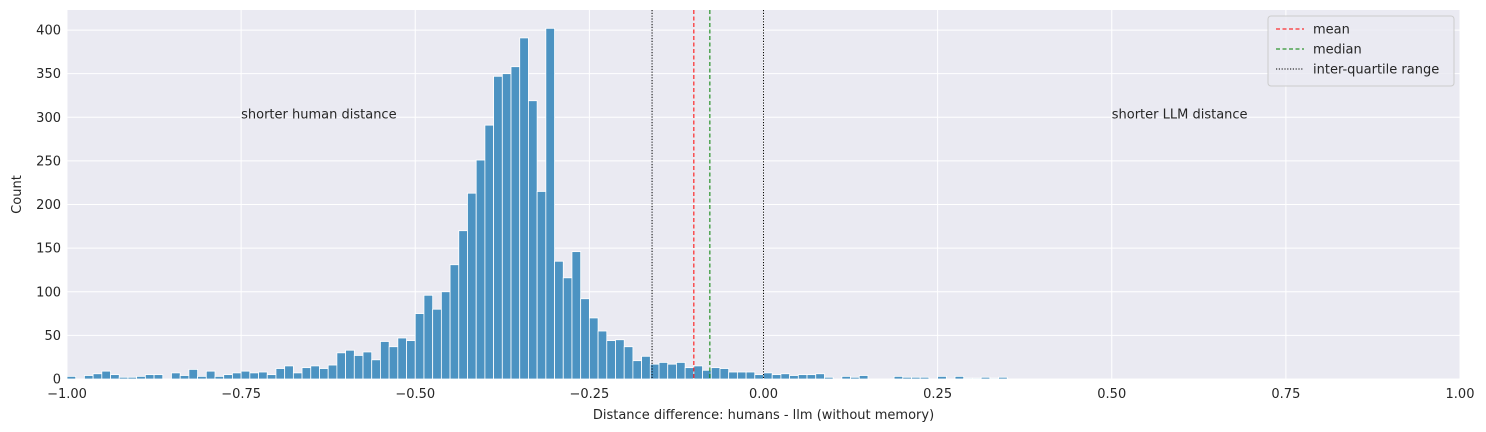 The image size is (1486, 432). What do you see at coordinates (48, 161) in the screenshot?
I see `y-tick-label: 250` at bounding box center [48, 161].